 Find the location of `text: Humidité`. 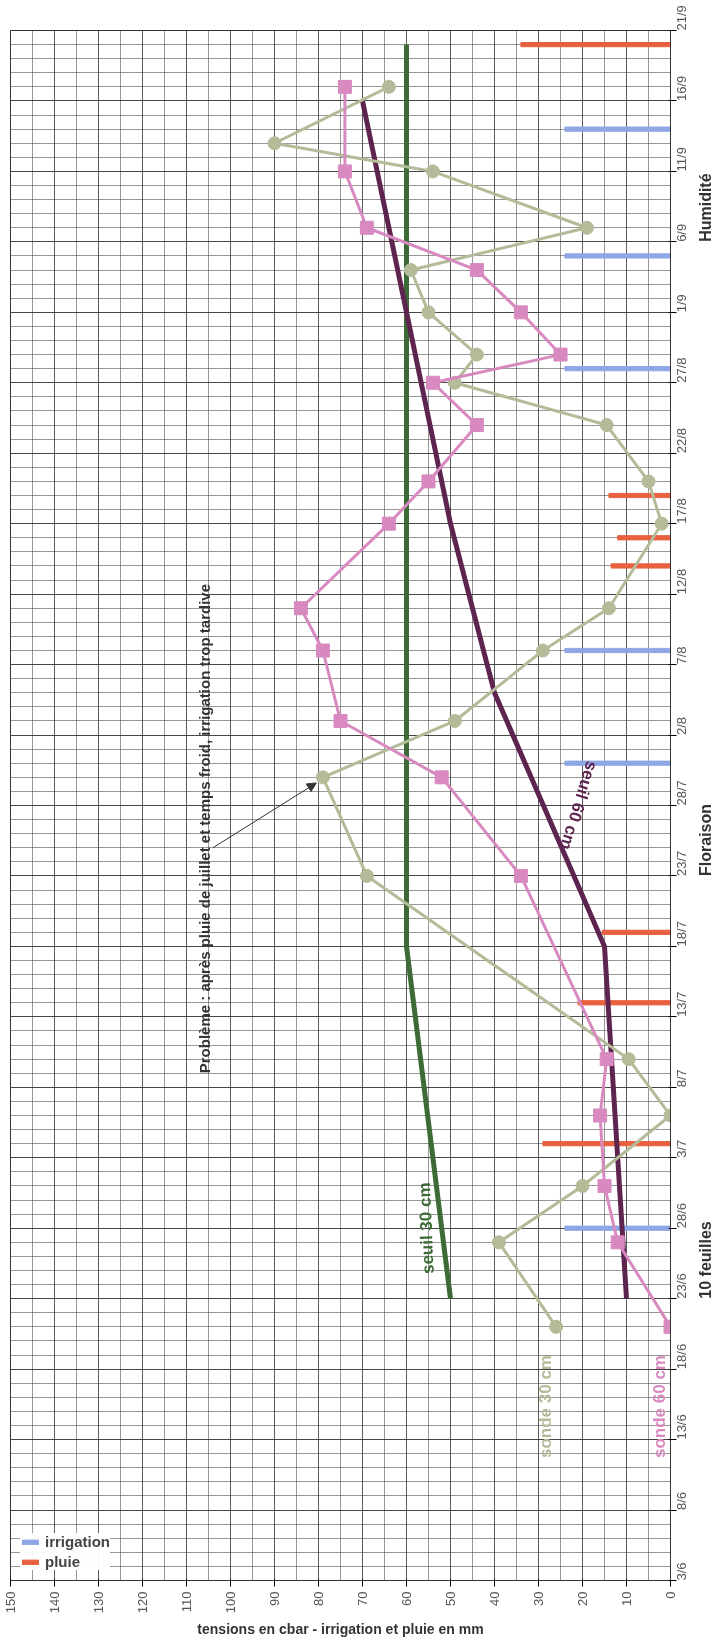

text: Humidité is located at coordinates (705, 207).